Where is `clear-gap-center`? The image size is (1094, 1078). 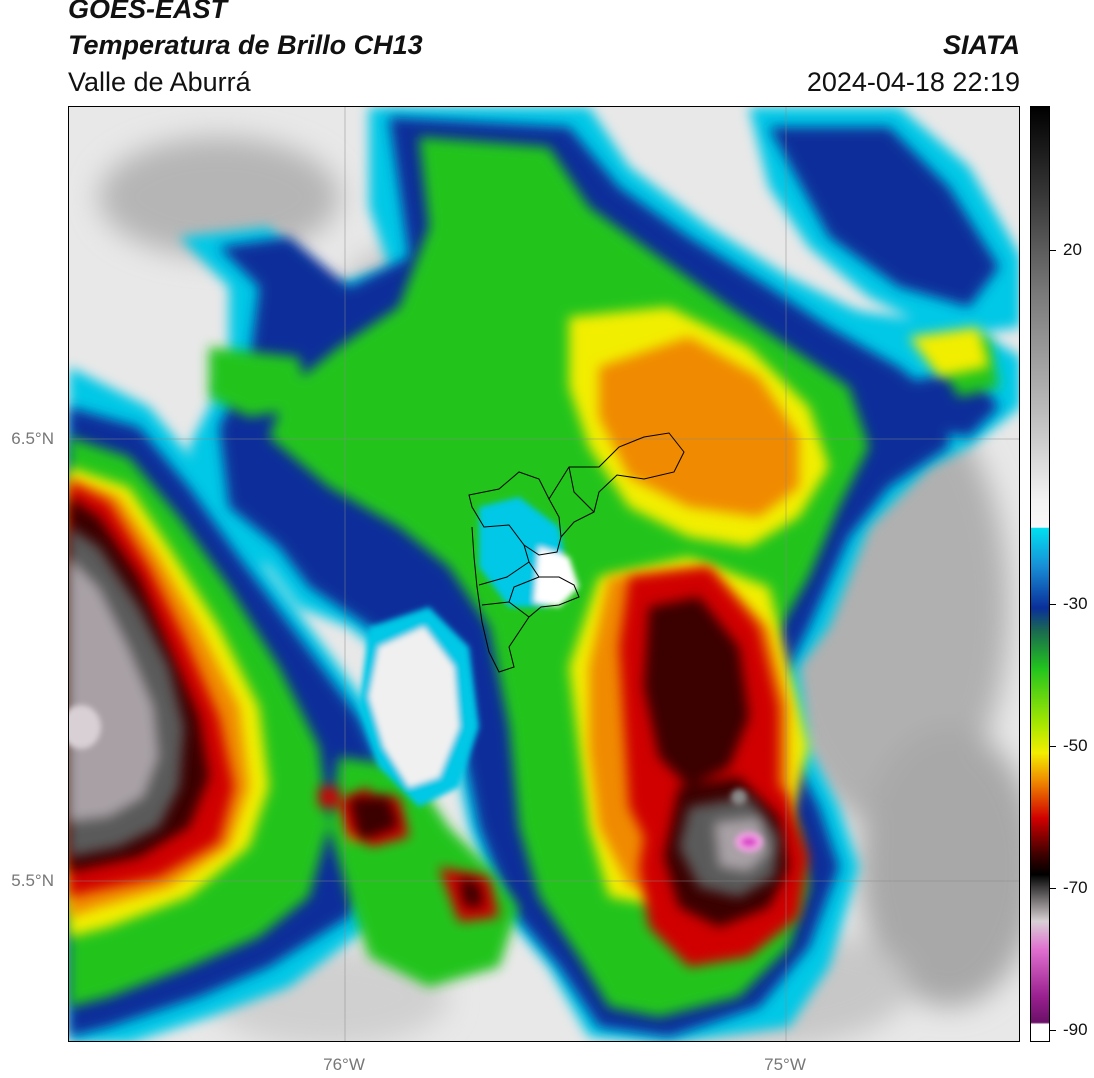 clear-gap-center is located at coordinates (469, 652).